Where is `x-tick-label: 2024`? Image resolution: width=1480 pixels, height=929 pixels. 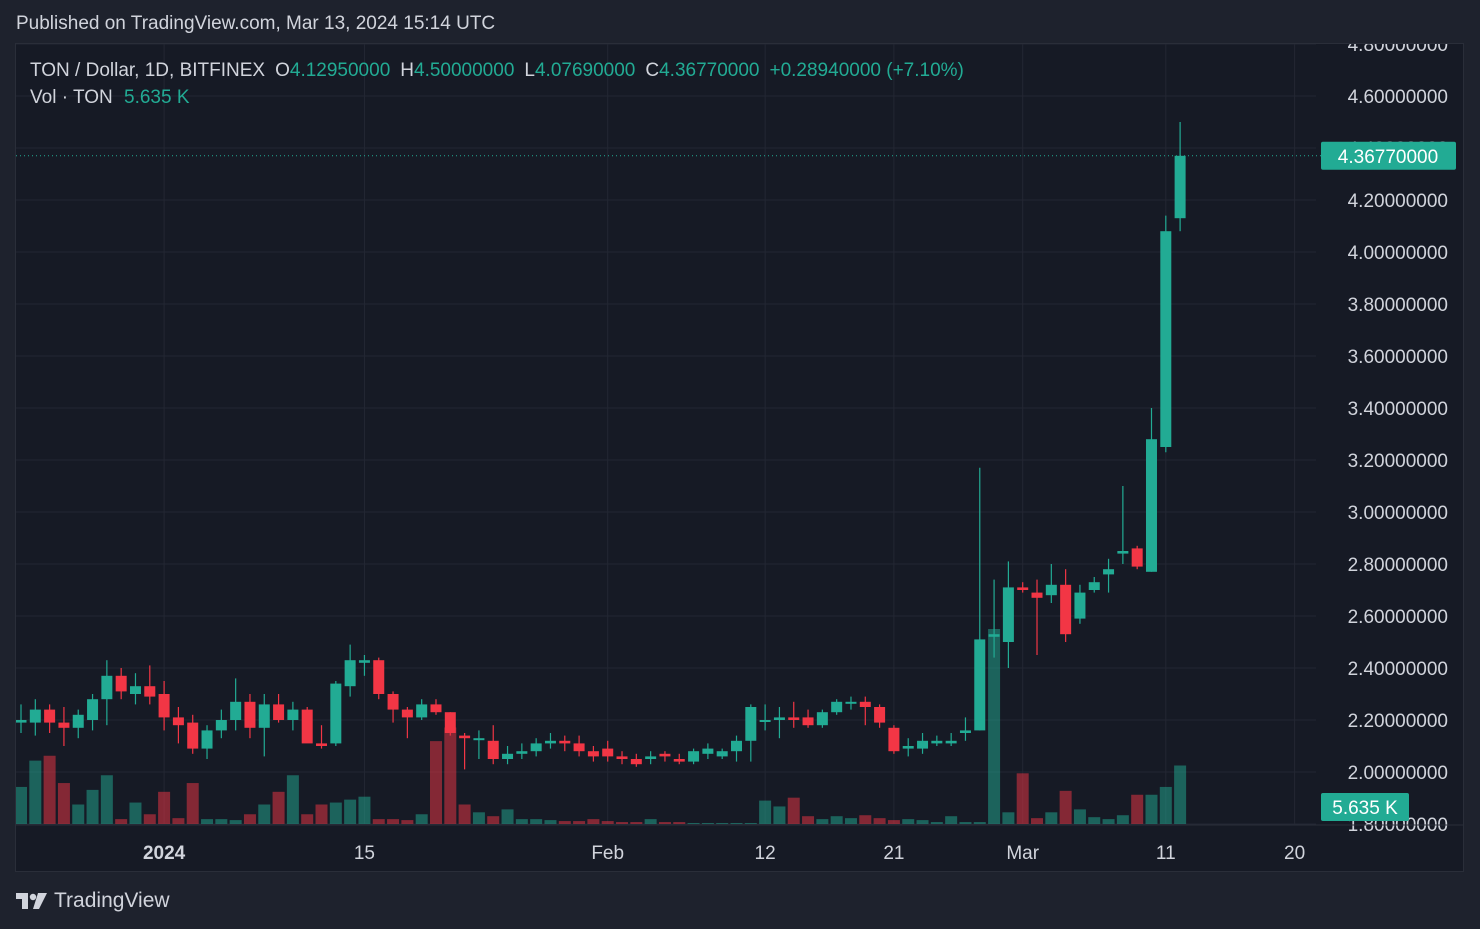
x-tick-label: 2024 is located at coordinates (164, 853).